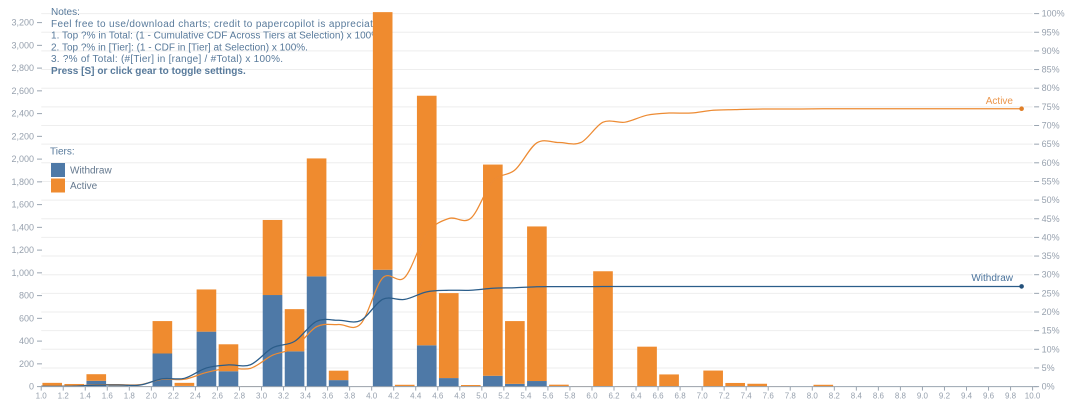 The width and height of the screenshot is (1080, 412). Describe the element at coordinates (262, 396) in the screenshot. I see `svg-text: 3.0` at that location.